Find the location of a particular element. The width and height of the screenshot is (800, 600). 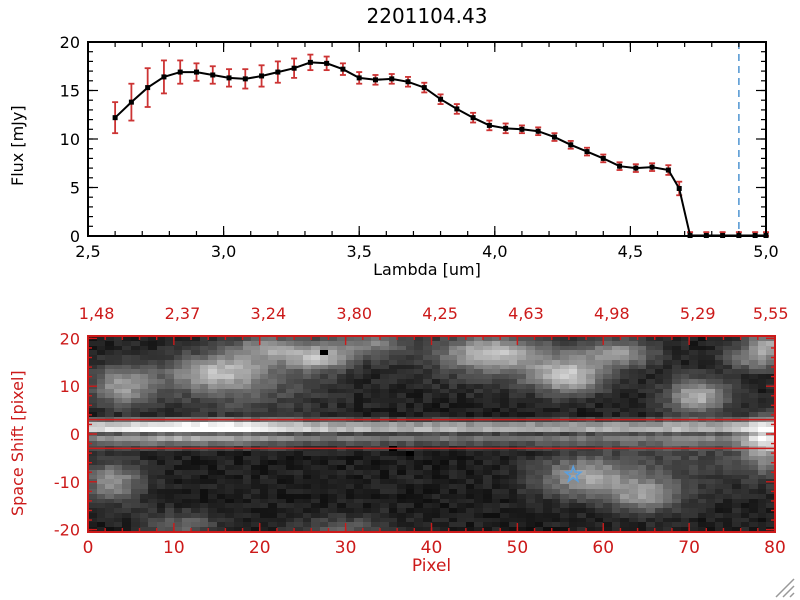

svg-text: 2,37 is located at coordinates (183, 313).